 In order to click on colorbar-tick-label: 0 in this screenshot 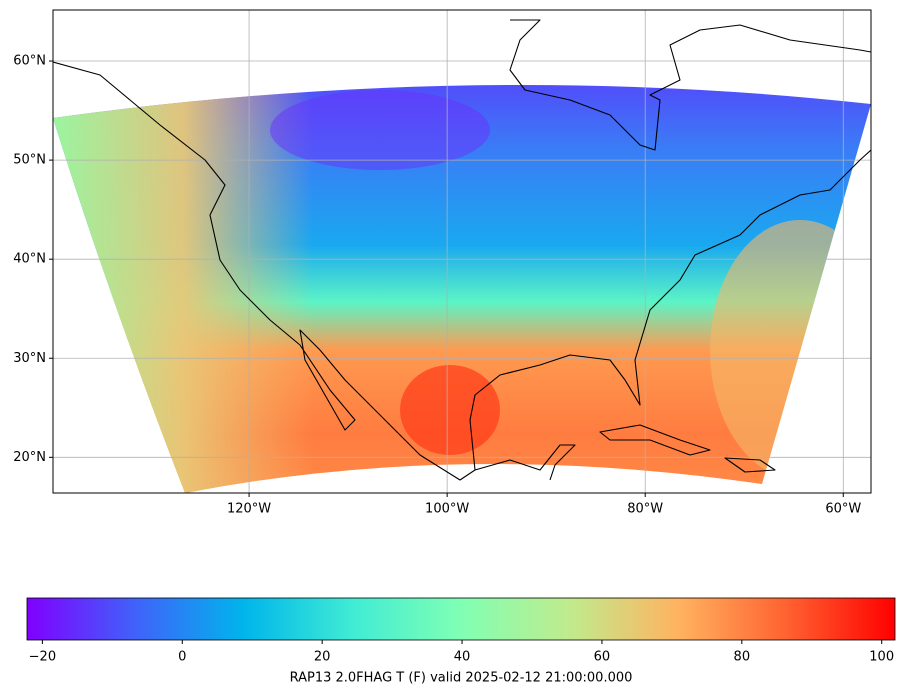, I will do `click(182, 657)`.